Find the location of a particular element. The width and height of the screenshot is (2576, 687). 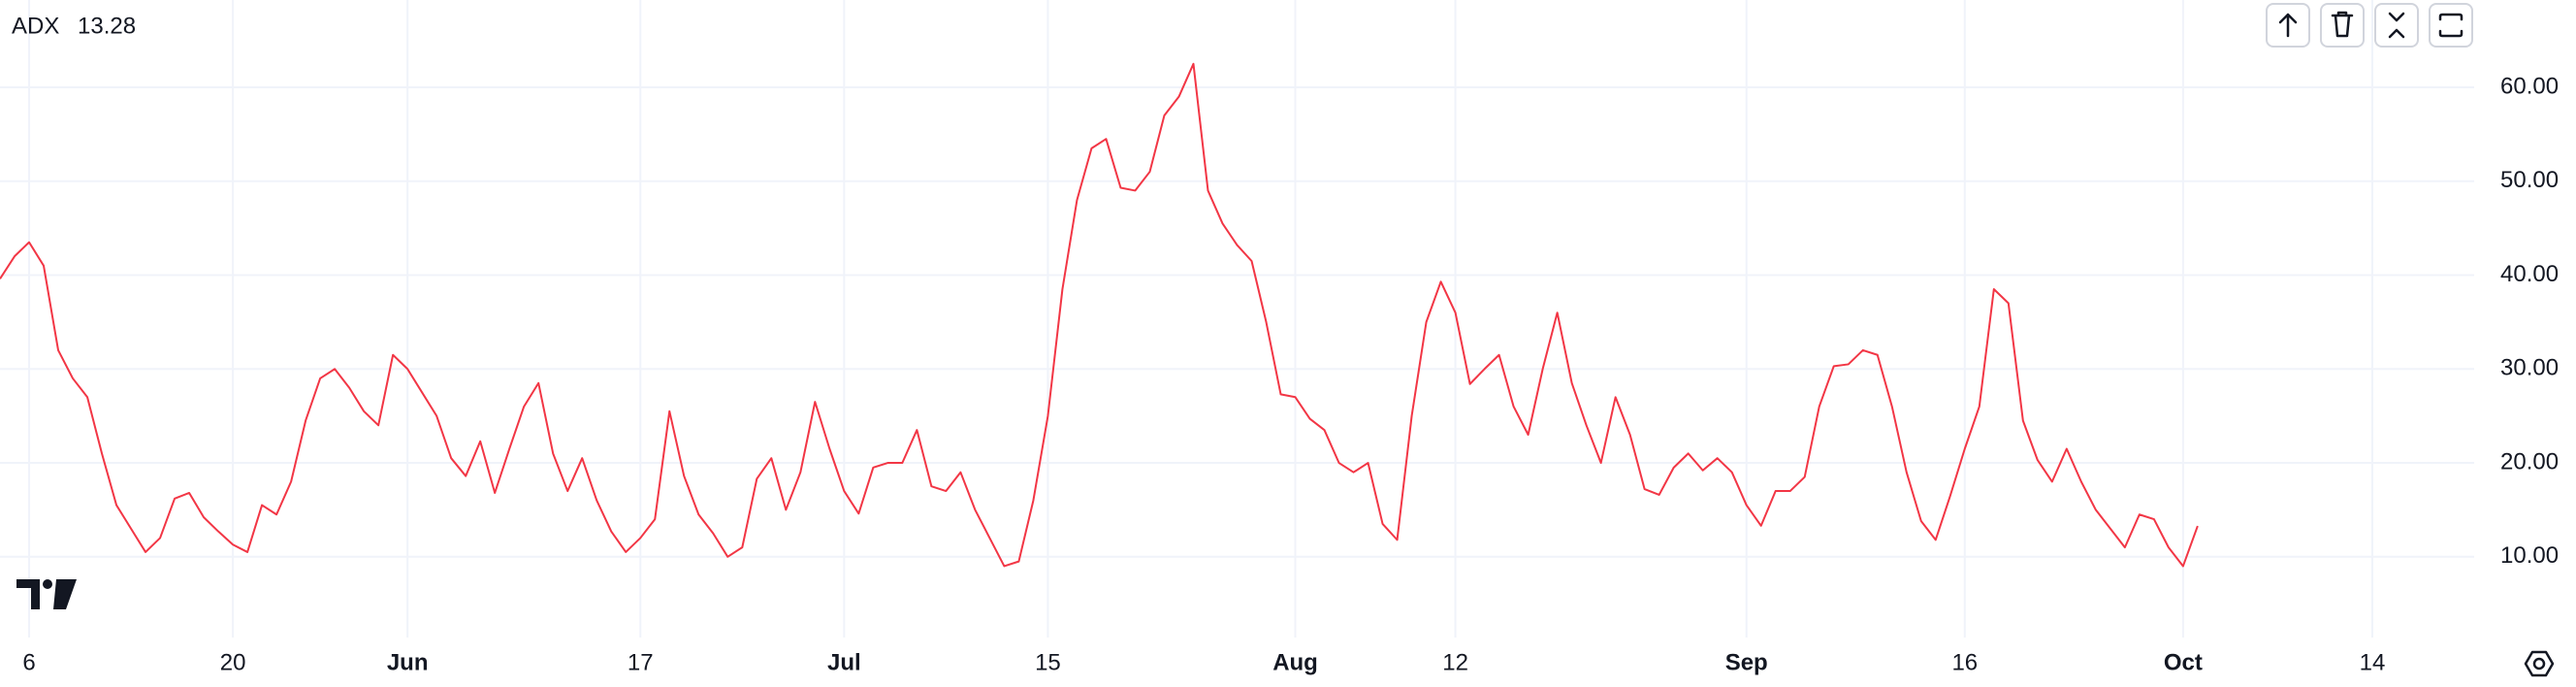

y-tick-label: 70.00 is located at coordinates (2529, 3).